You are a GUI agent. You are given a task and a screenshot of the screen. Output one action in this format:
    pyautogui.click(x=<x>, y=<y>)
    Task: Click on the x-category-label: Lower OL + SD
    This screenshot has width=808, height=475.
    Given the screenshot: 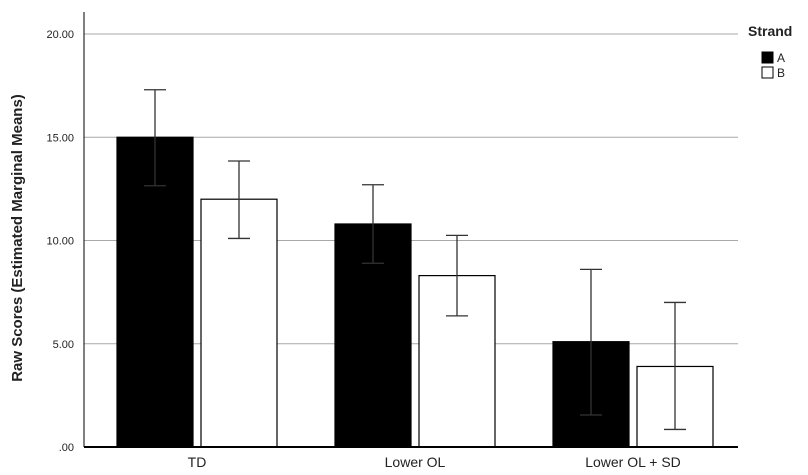 What is the action you would take?
    pyautogui.click(x=633, y=462)
    